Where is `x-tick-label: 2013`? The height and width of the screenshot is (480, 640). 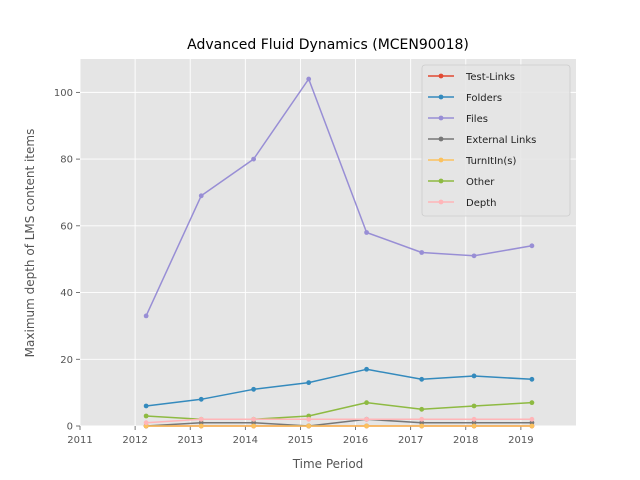 x-tick-label: 2013 is located at coordinates (189, 440).